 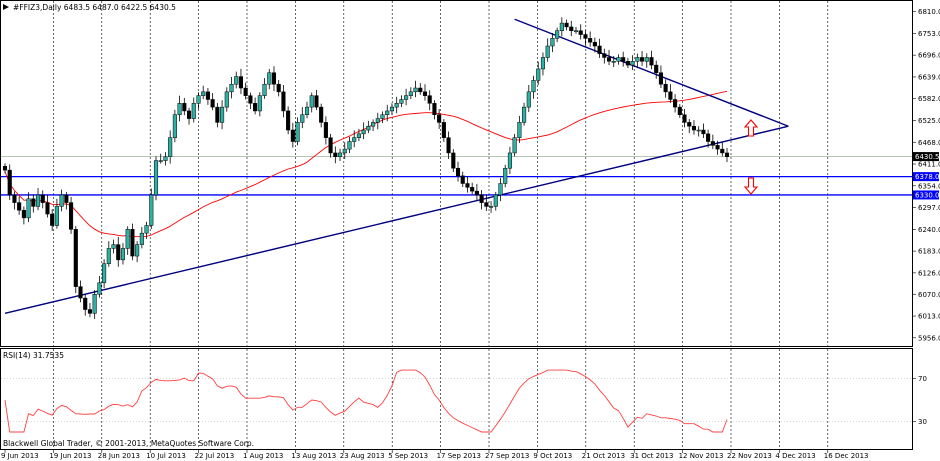 I want to click on price-level-label: 6330.0, so click(x=927, y=195).